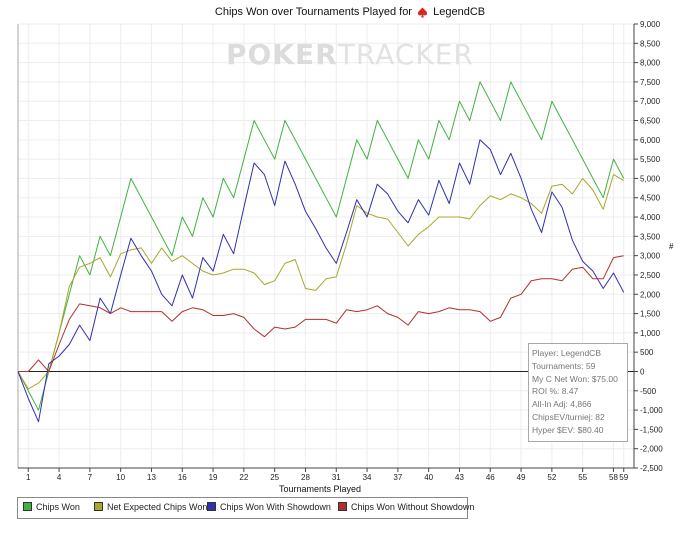 This screenshot has width=700, height=535. I want to click on x-tick-label: 52, so click(551, 477).